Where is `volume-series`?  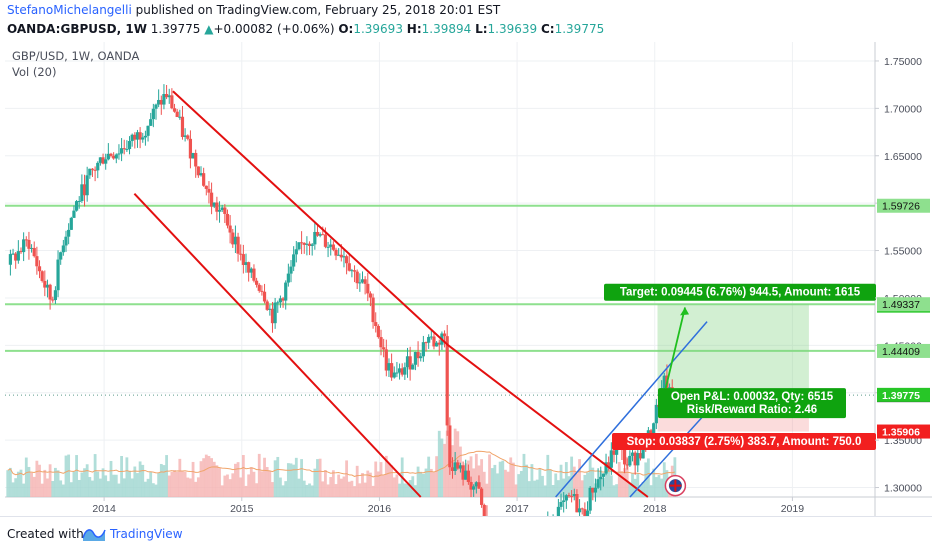 volume-series is located at coordinates (341, 462).